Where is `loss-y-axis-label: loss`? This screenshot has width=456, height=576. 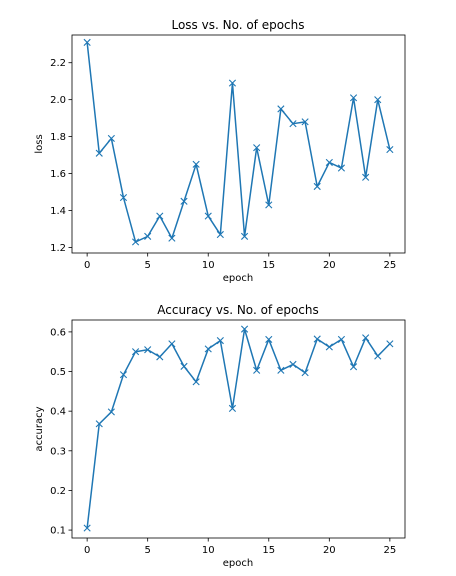
loss-y-axis-label: loss is located at coordinates (39, 143).